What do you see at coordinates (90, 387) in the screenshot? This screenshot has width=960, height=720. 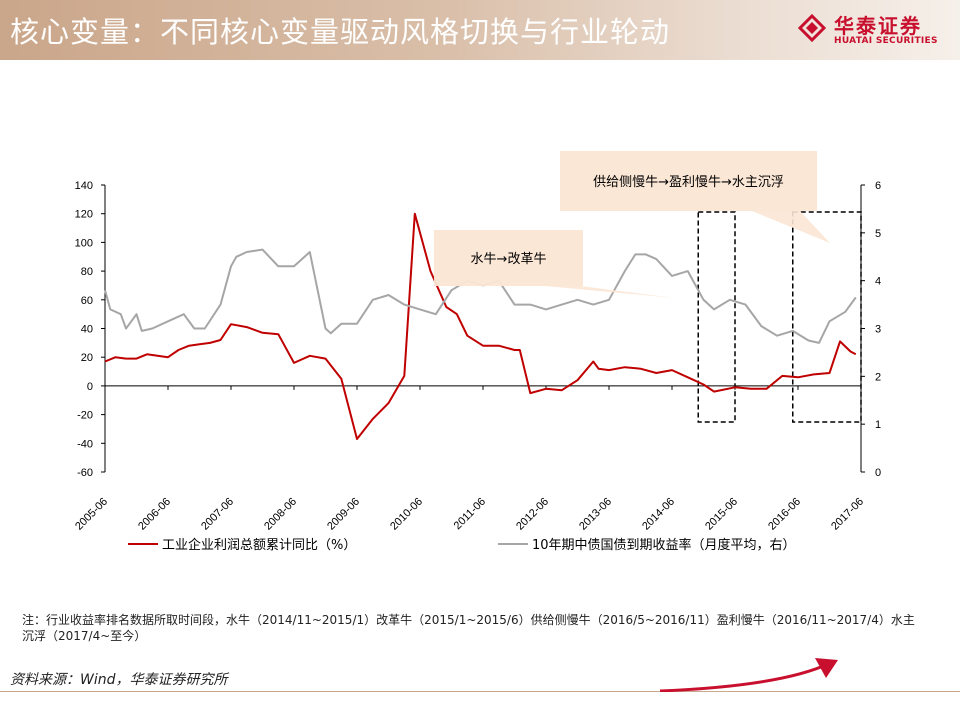 I see `y-left-tick-label: 0` at bounding box center [90, 387].